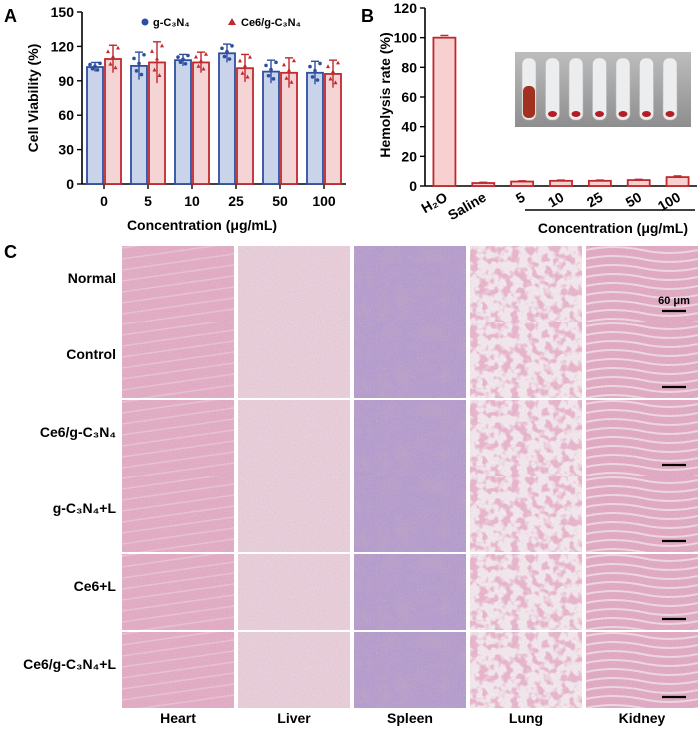  What do you see at coordinates (171, 23) in the screenshot?
I see `legend-label-g-c3n4: g-C₃N₄` at bounding box center [171, 23].